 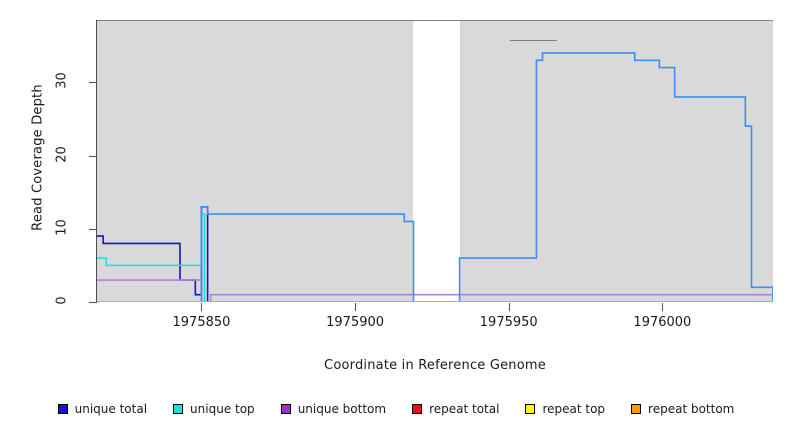 What do you see at coordinates (111, 409) in the screenshot?
I see `legend-label: unique total` at bounding box center [111, 409].